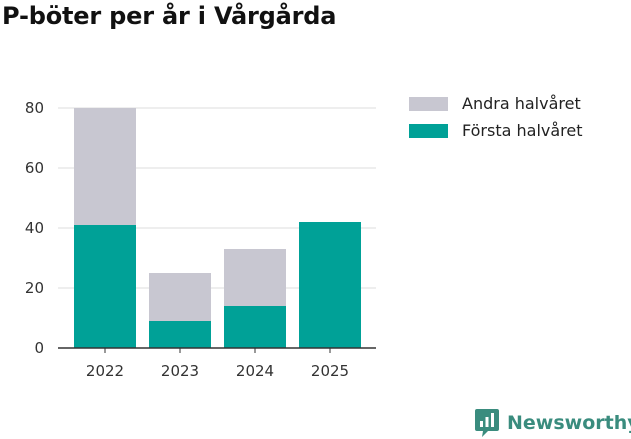 The height and width of the screenshot is (439, 631). I want to click on x-tick-label-2022: 2022, so click(105, 371).